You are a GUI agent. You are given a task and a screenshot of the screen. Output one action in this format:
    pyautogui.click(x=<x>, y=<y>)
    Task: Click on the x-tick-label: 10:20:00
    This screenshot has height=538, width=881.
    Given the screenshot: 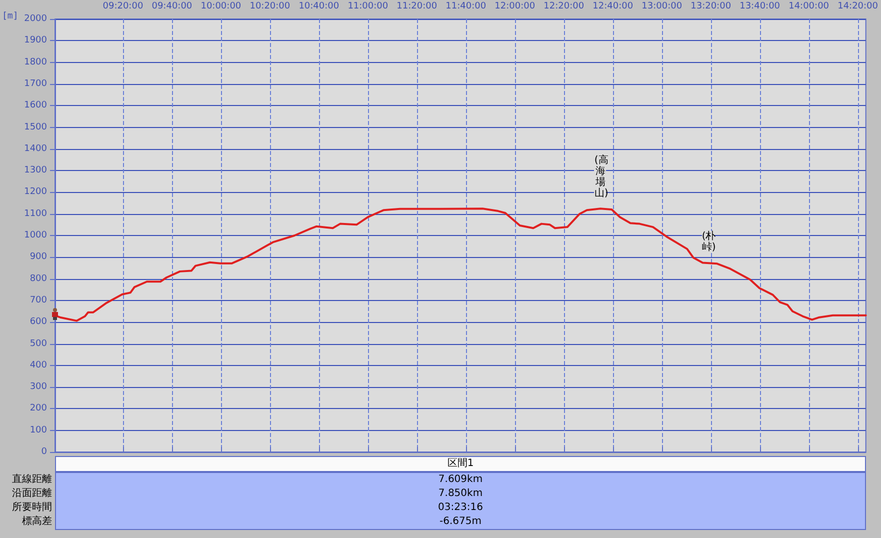 What is the action you would take?
    pyautogui.click(x=270, y=7)
    